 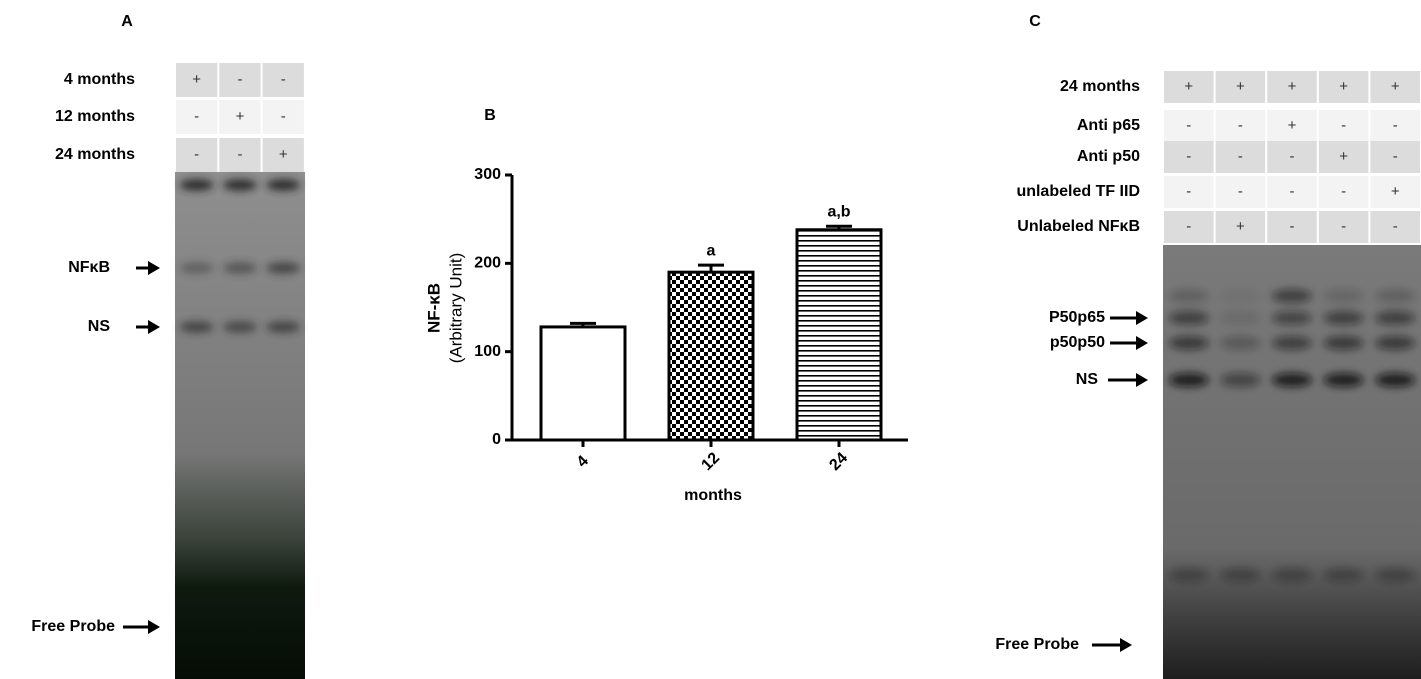 I want to click on condition-label: unlabeled TF IID, so click(x=1078, y=191).